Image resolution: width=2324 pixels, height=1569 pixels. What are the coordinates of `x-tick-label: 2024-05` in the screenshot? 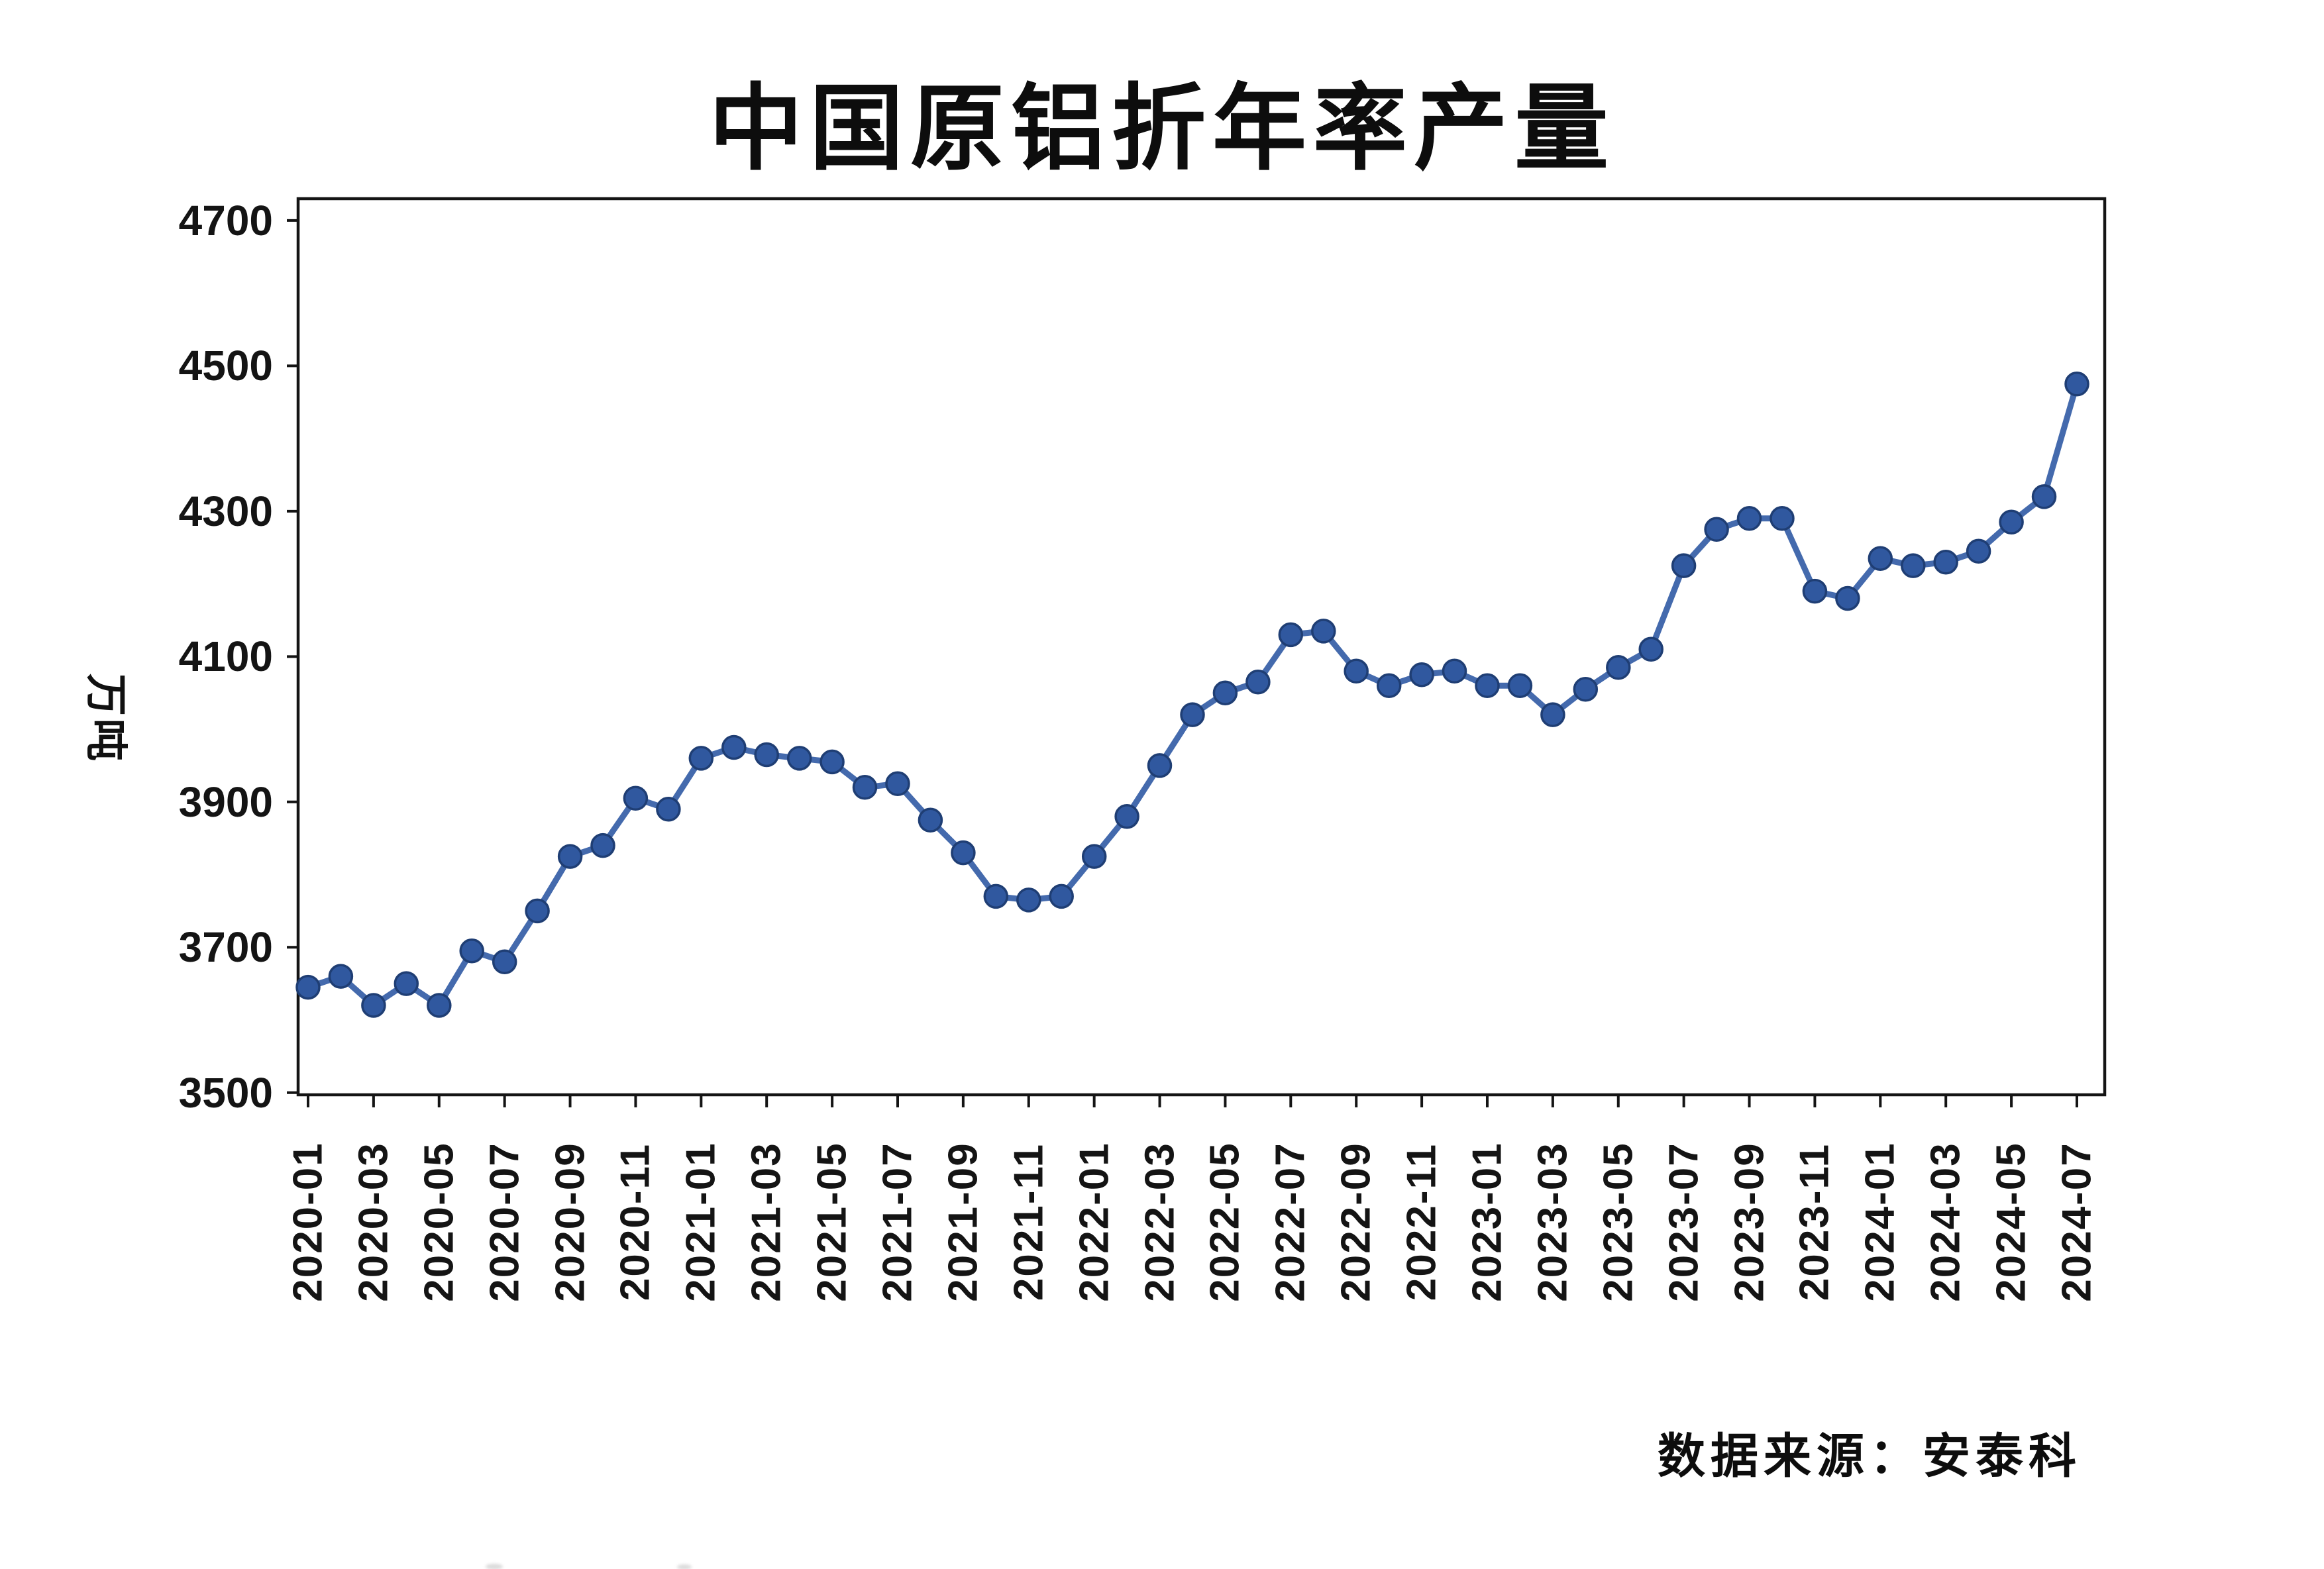 It's located at (2011, 1222).